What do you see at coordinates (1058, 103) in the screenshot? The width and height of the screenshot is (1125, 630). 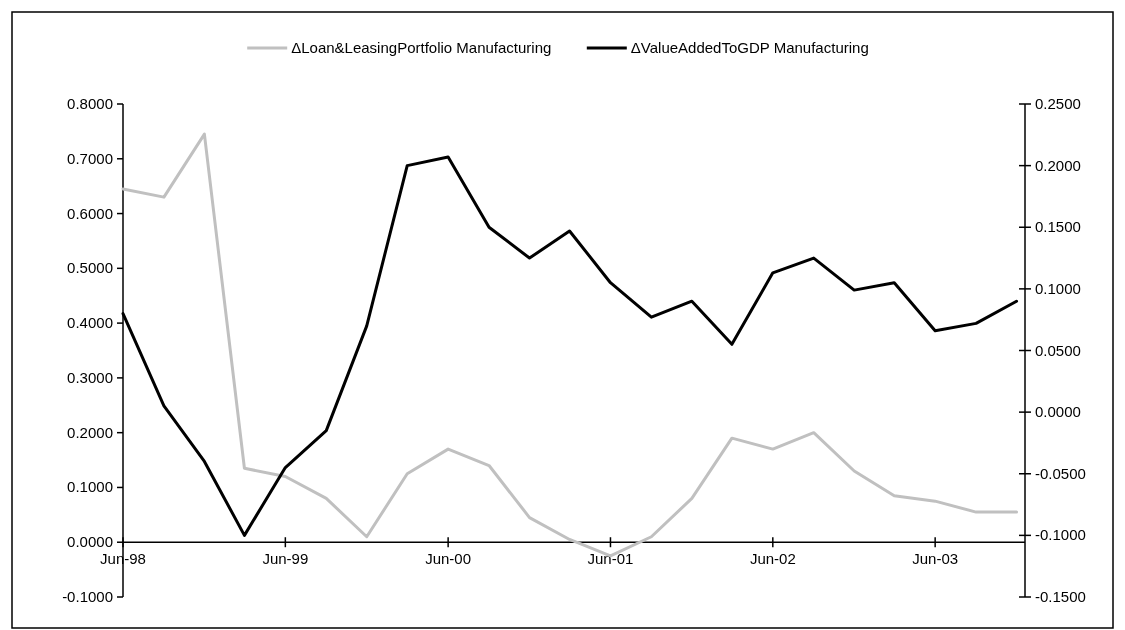 I see `y2-tick-label: 0.2500` at bounding box center [1058, 103].